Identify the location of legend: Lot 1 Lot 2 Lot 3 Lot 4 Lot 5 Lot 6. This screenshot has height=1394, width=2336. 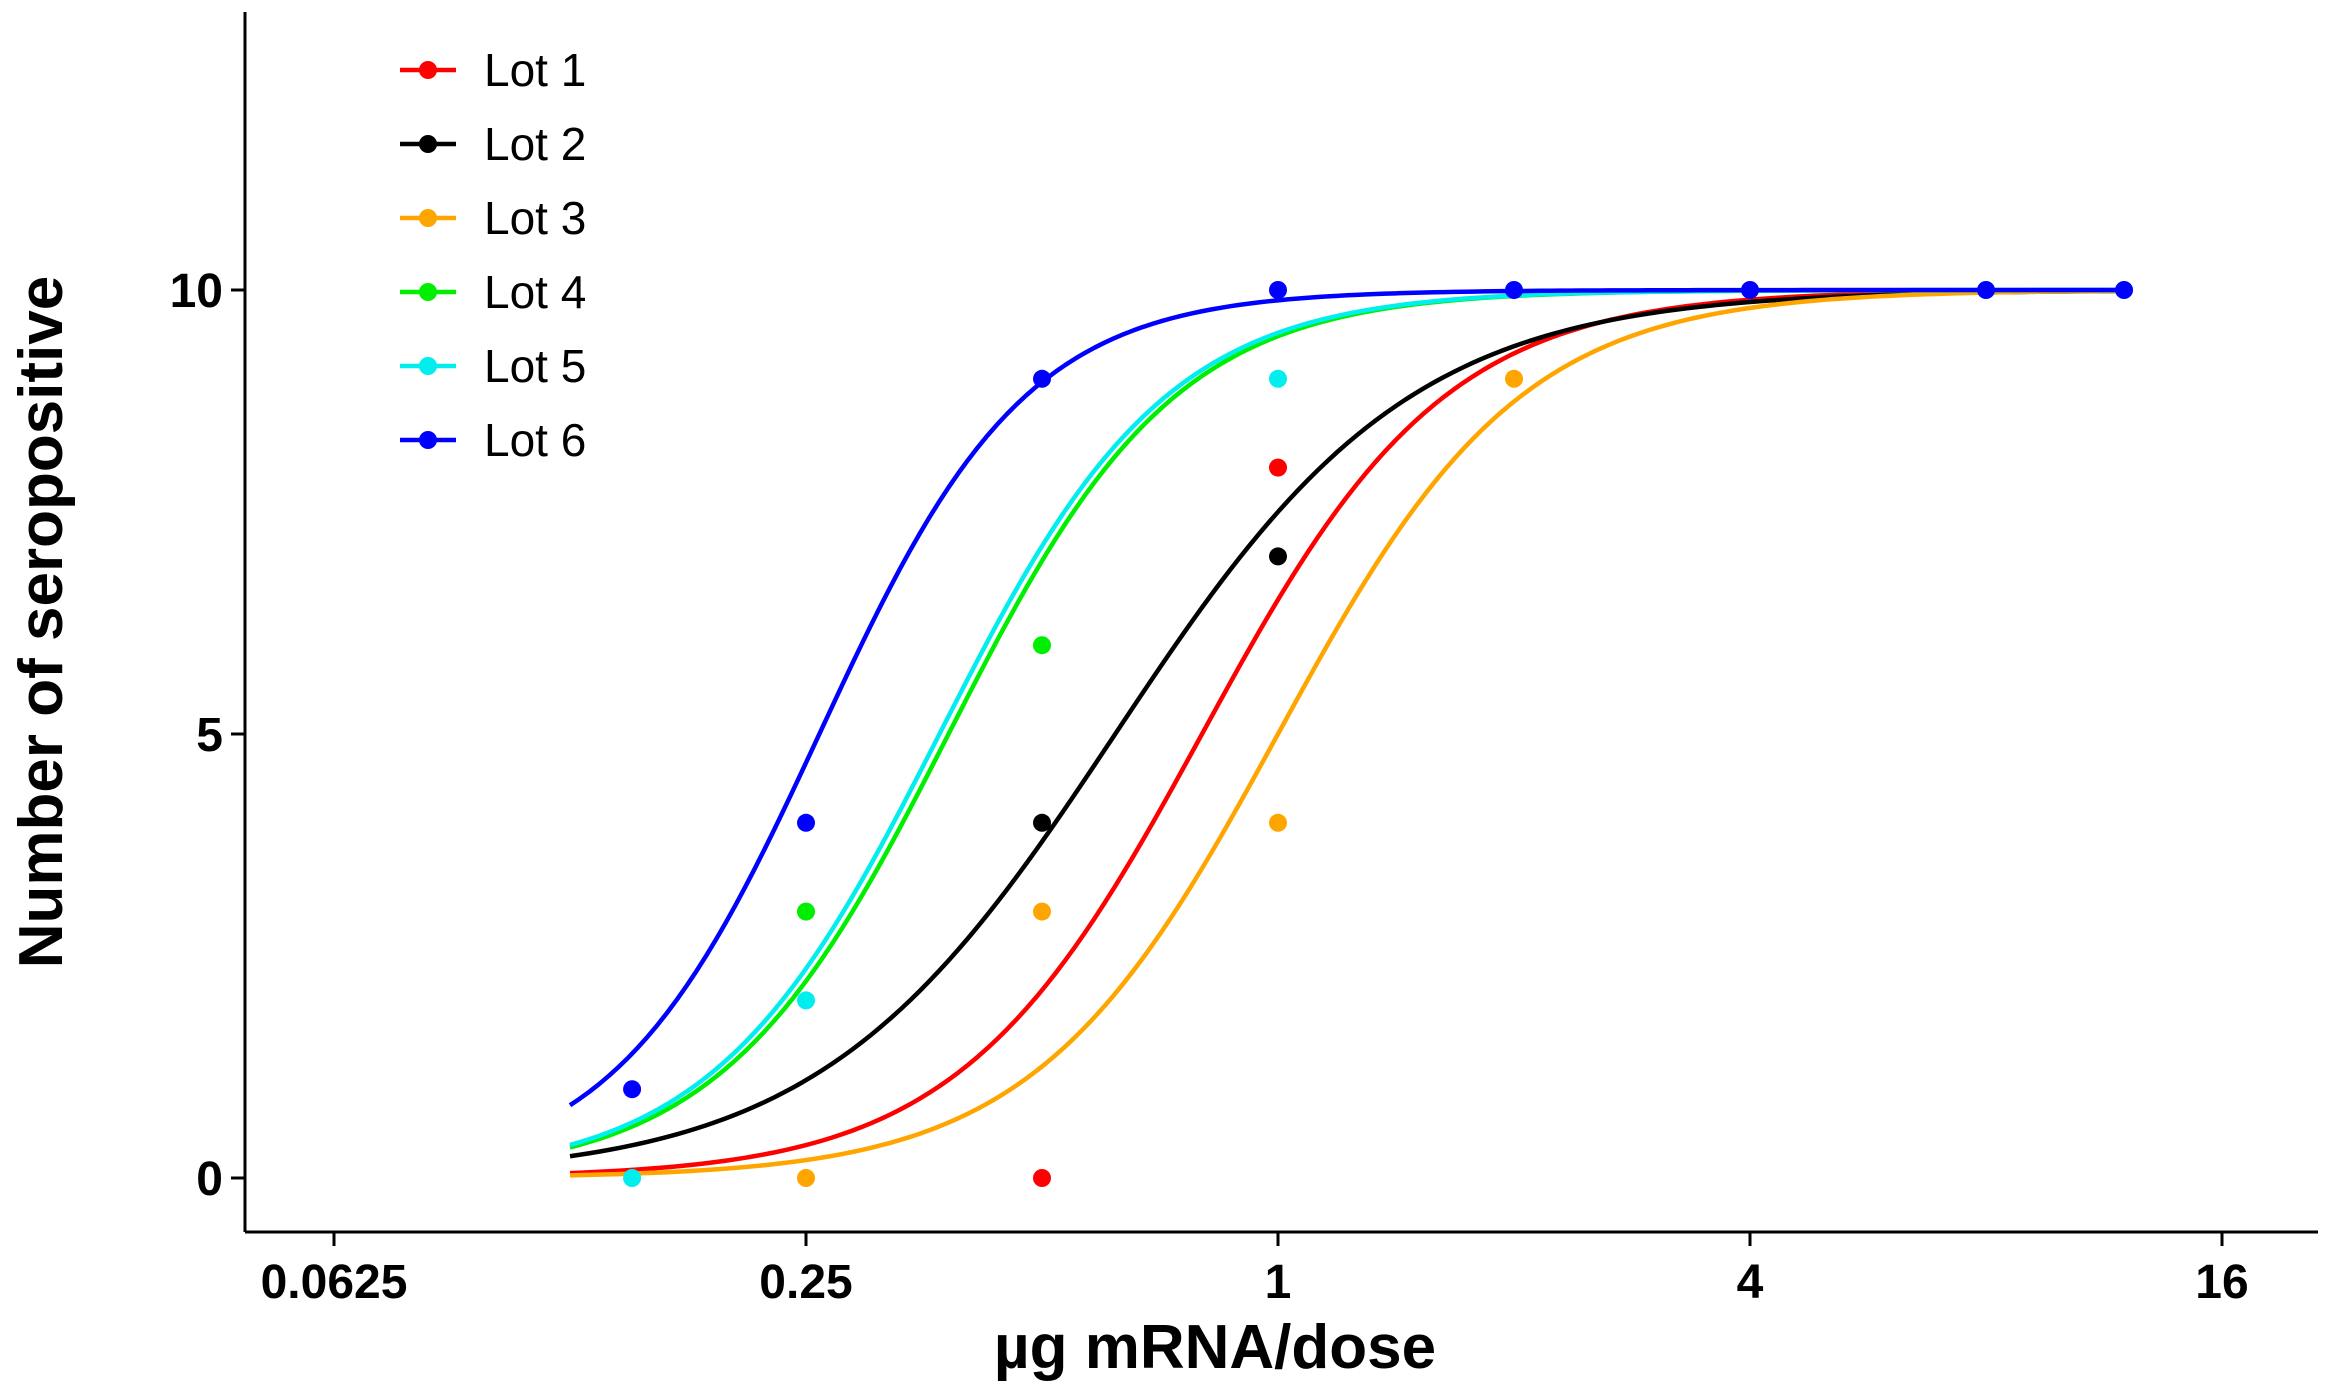
(493, 255).